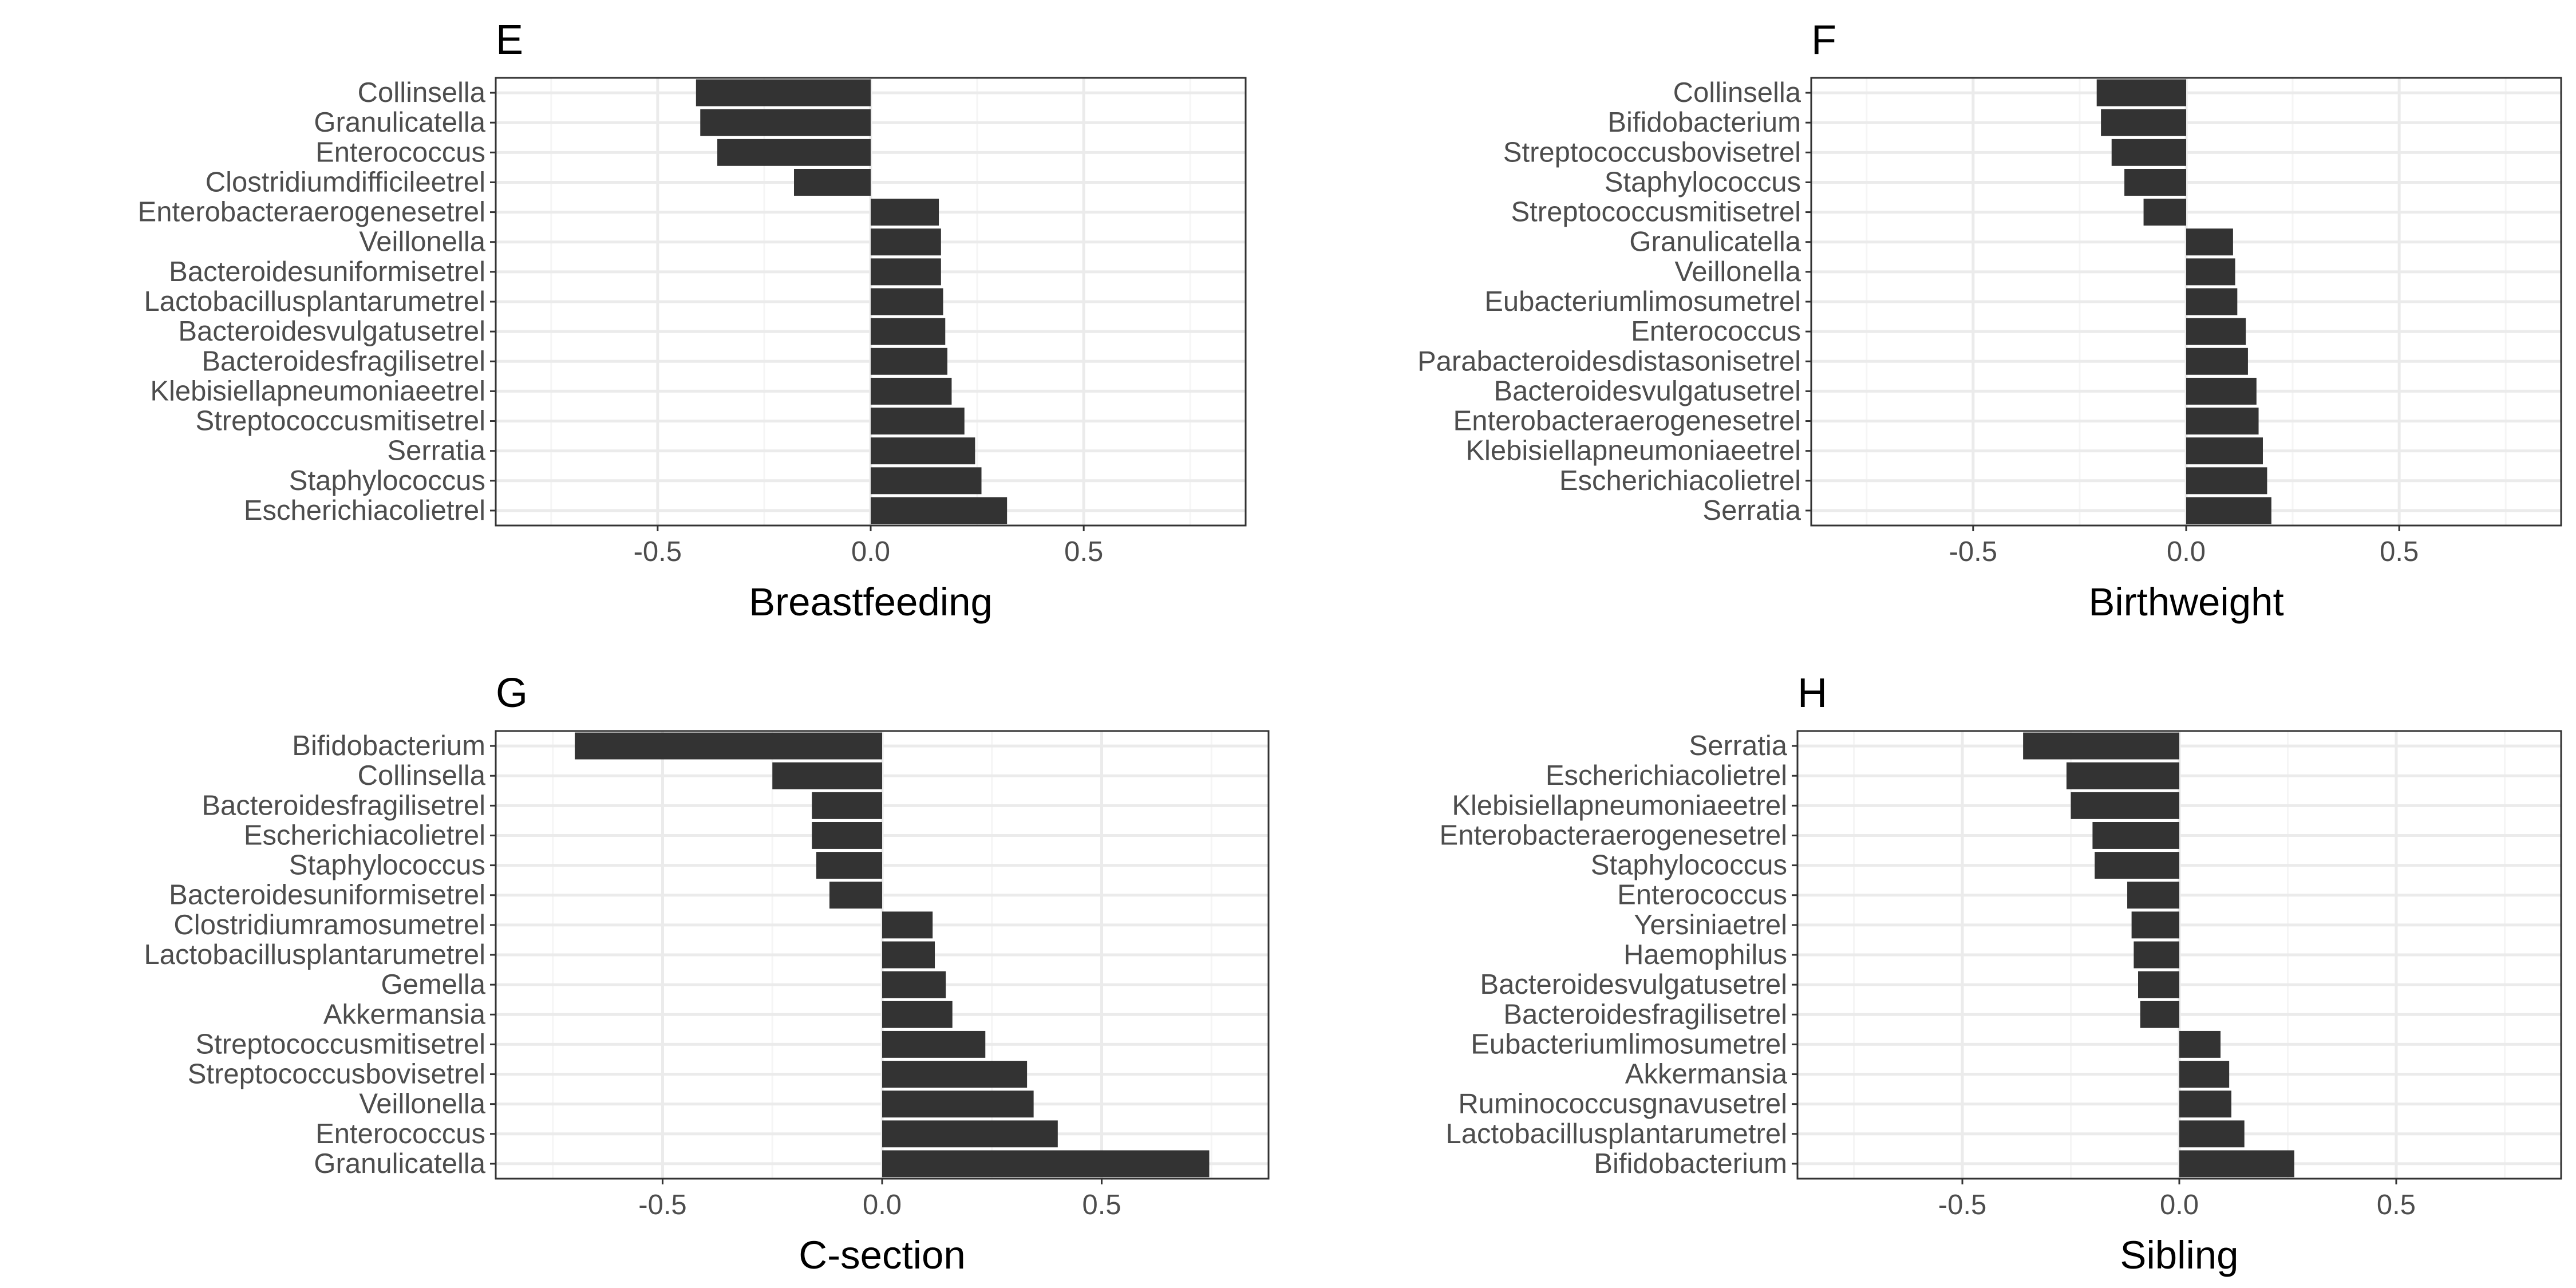 The image size is (2576, 1288). What do you see at coordinates (882, 1255) in the screenshot?
I see `x-axis-title: C-section` at bounding box center [882, 1255].